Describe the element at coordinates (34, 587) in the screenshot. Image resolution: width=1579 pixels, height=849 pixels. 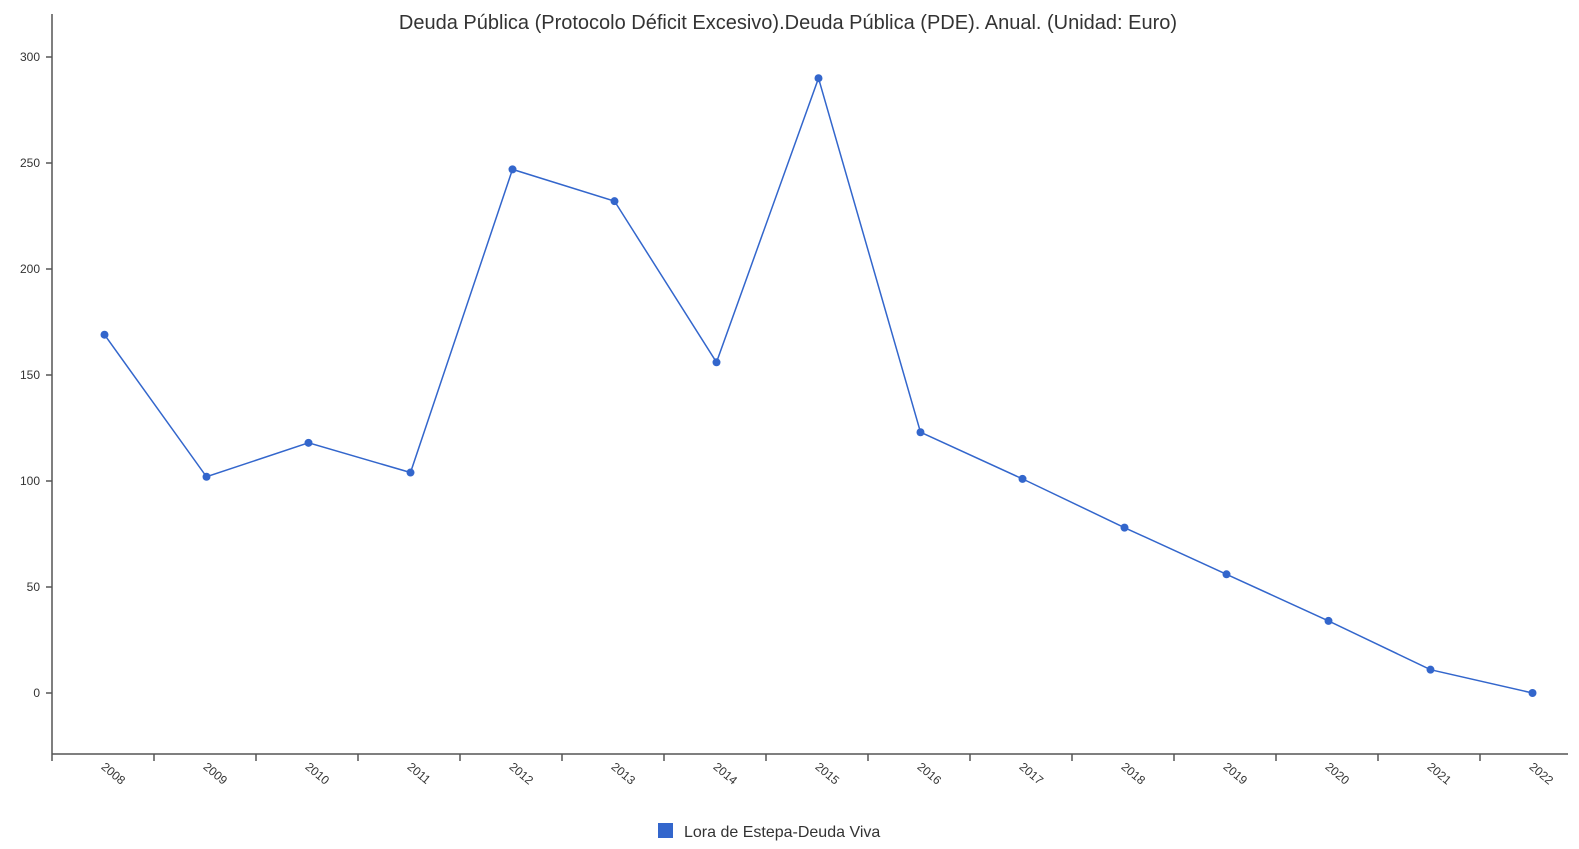
I see `y-tick-label: 50` at that location.